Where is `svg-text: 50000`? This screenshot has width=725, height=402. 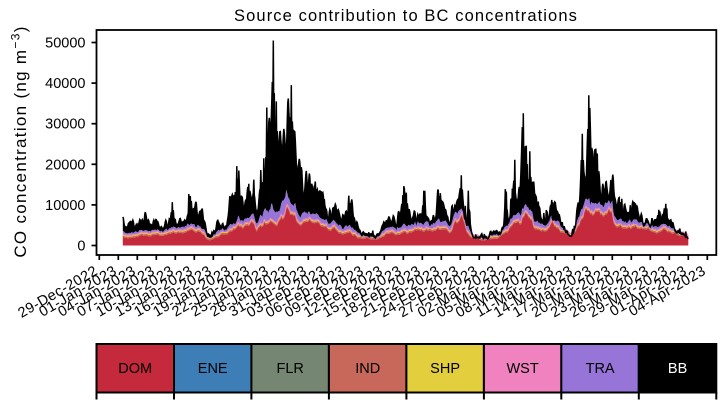 svg-text: 50000 is located at coordinates (65, 44).